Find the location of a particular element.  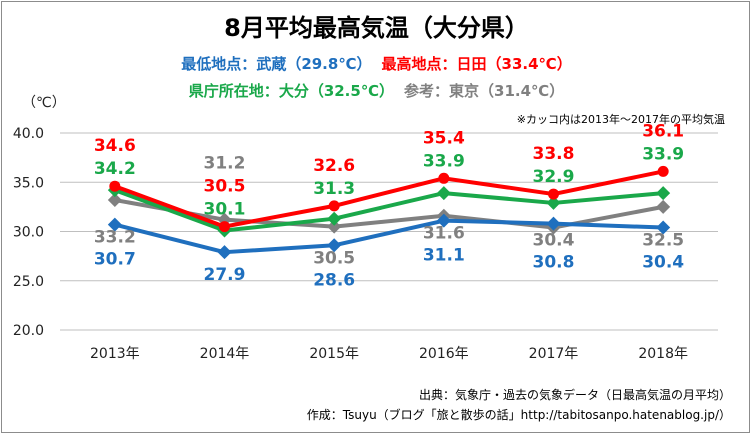

data-label-hita: 30.5 is located at coordinates (225, 187).